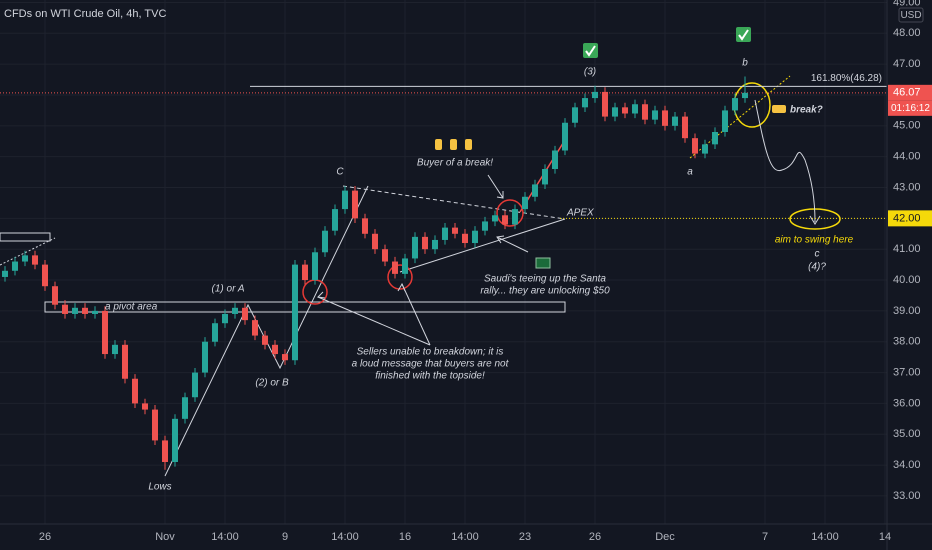 The width and height of the screenshot is (932, 550). Describe the element at coordinates (907, 218) in the screenshot. I see `target-label: 42.00` at that location.